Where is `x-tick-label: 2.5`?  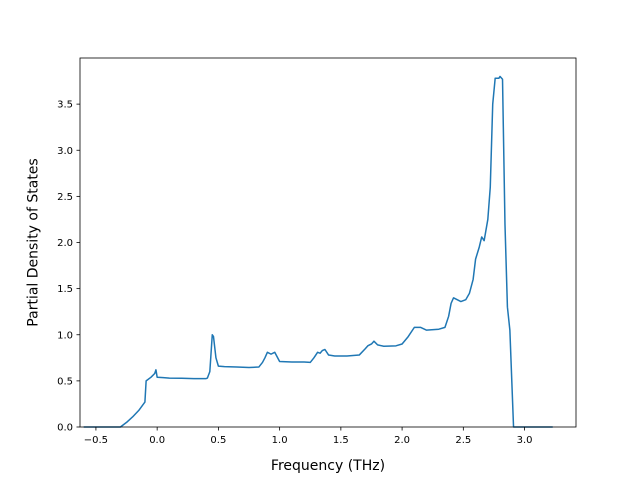 x-tick-label: 2.5 is located at coordinates (463, 440).